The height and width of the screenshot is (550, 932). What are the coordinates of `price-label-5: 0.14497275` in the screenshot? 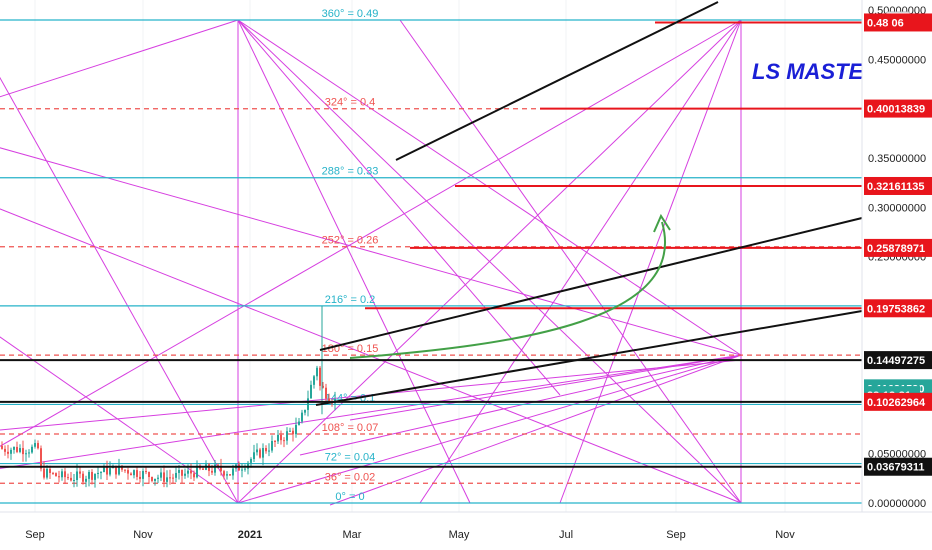 It's located at (896, 361).